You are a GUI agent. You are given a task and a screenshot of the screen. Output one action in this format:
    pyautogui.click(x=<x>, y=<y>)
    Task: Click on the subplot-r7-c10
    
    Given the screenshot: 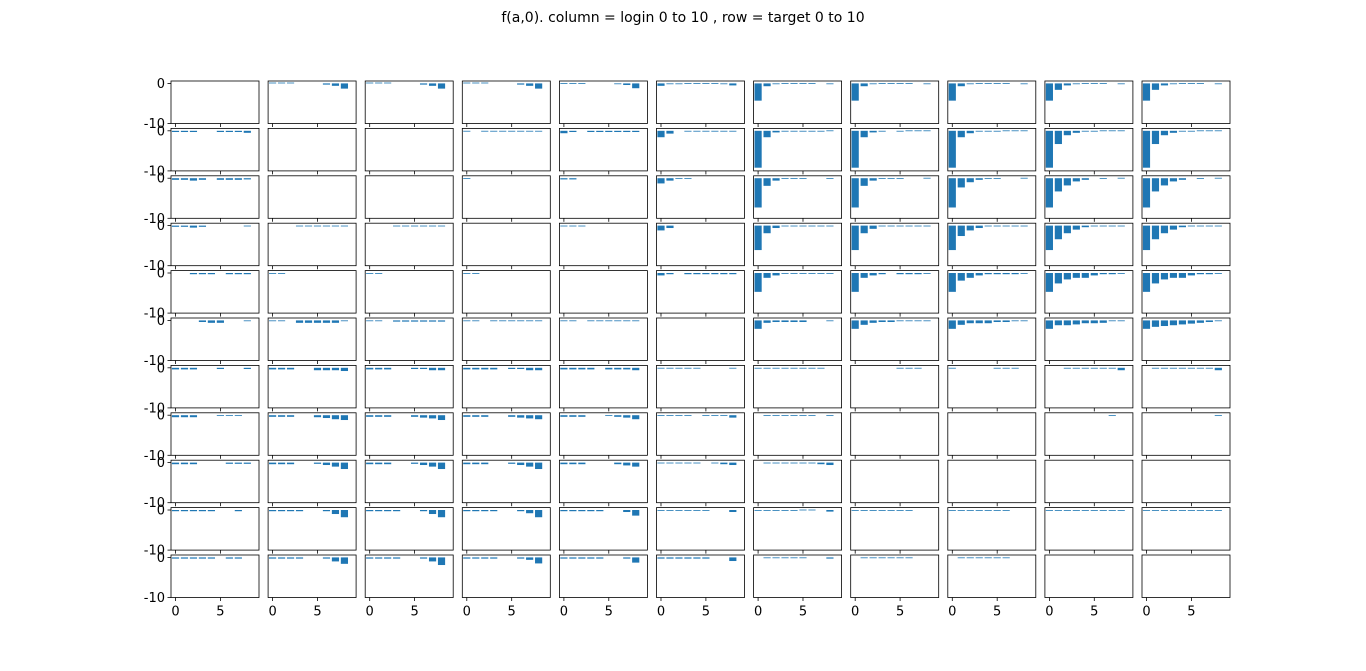 What is the action you would take?
    pyautogui.click(x=1186, y=435)
    